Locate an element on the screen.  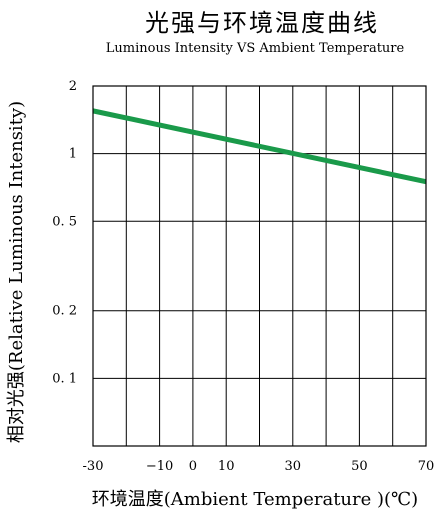
y-tick-label: 0. 2 is located at coordinates (64, 311).